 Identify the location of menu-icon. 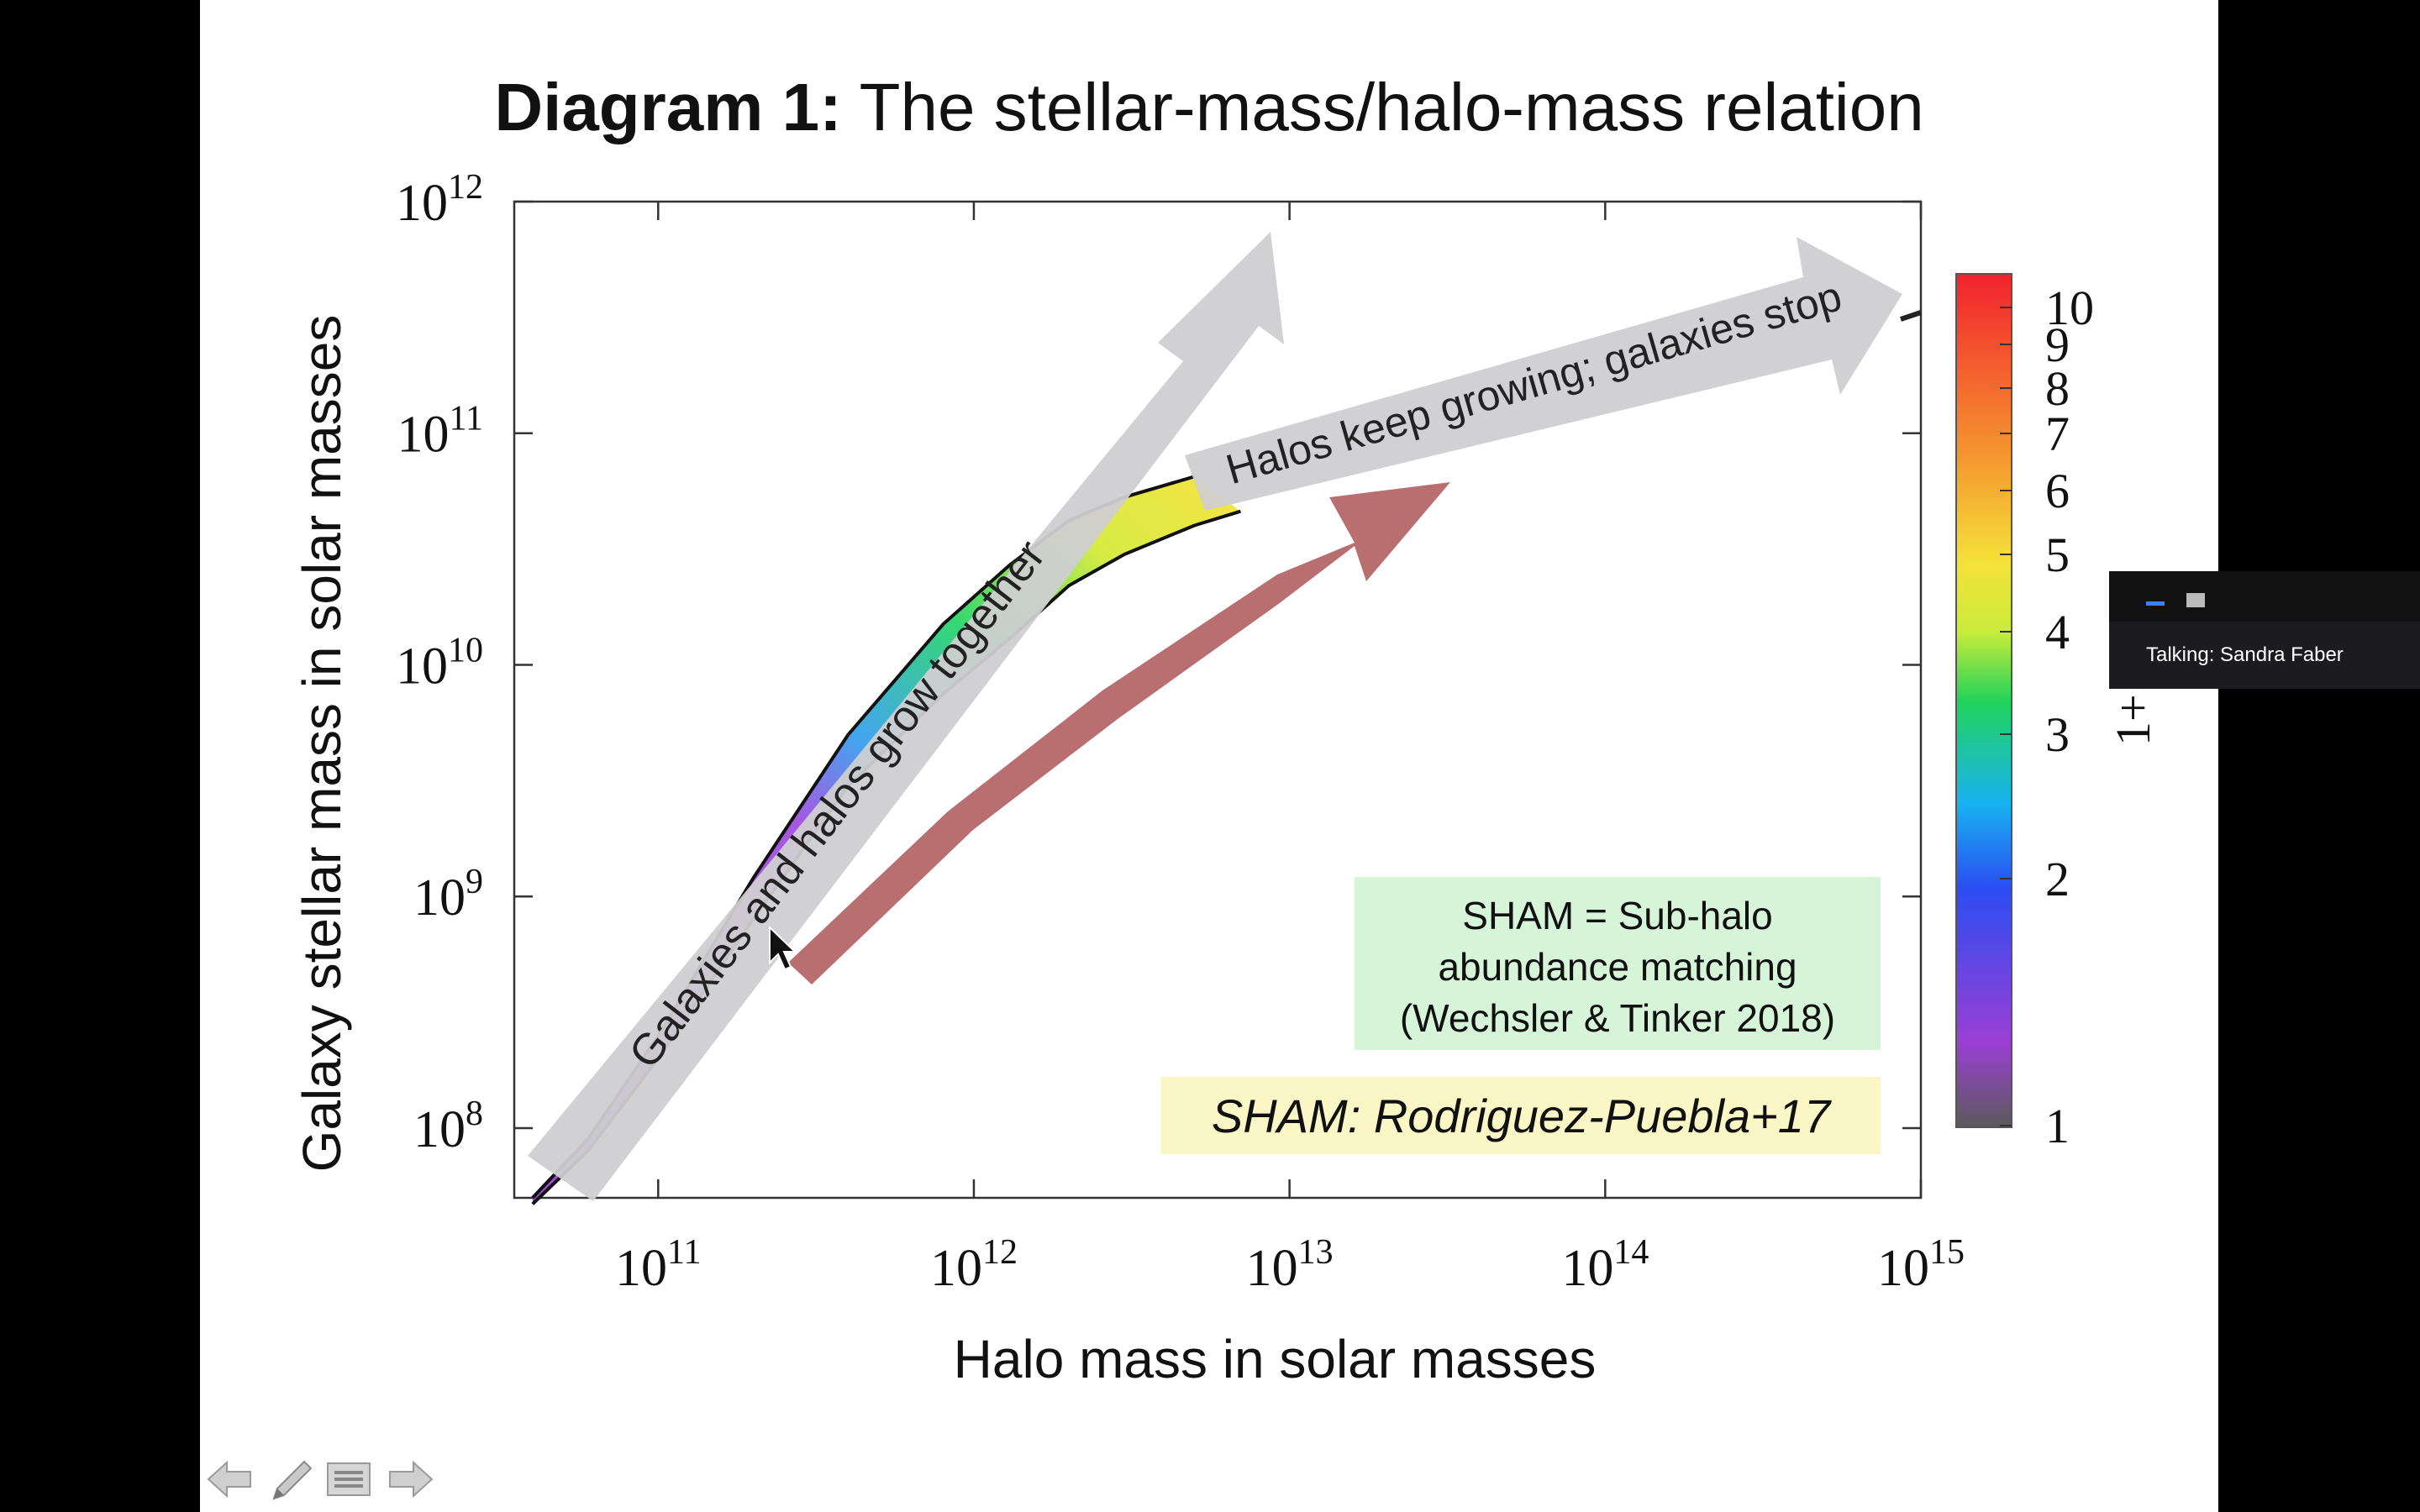
(348, 1479).